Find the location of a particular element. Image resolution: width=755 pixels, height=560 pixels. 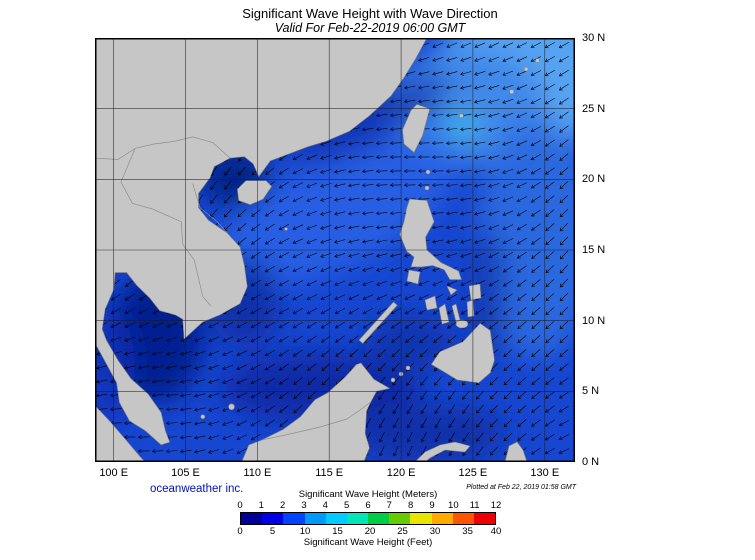

lon-tick-label: 100 E is located at coordinates (114, 473).